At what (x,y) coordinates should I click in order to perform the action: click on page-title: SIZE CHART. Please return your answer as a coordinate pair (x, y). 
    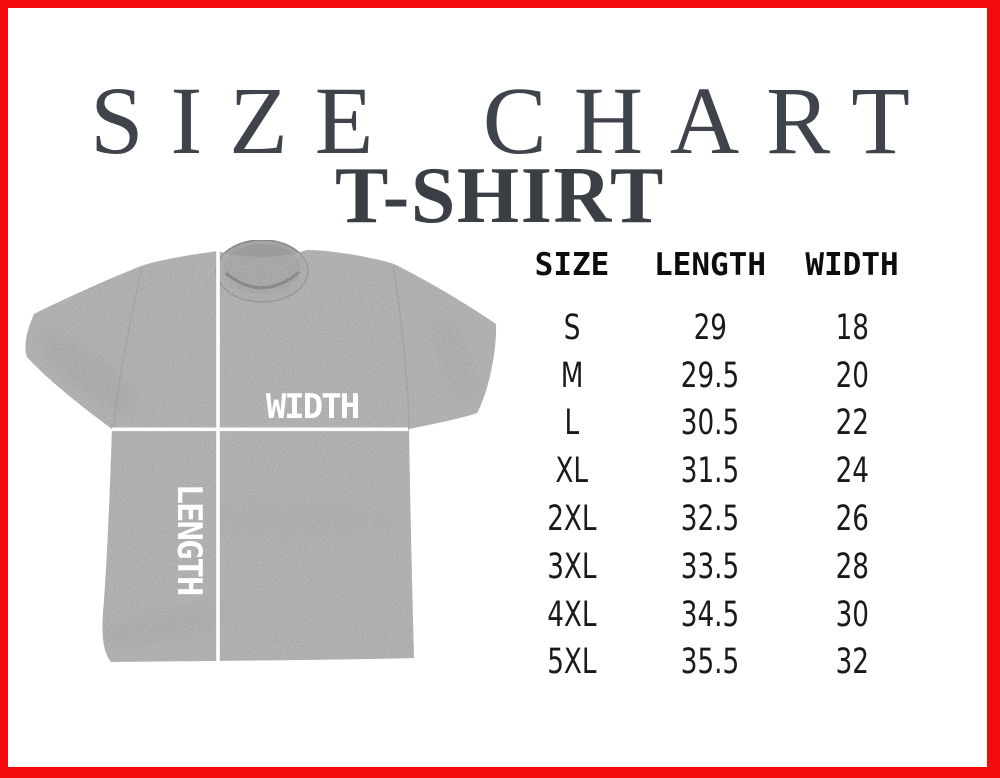
    Looking at the image, I should click on (513, 120).